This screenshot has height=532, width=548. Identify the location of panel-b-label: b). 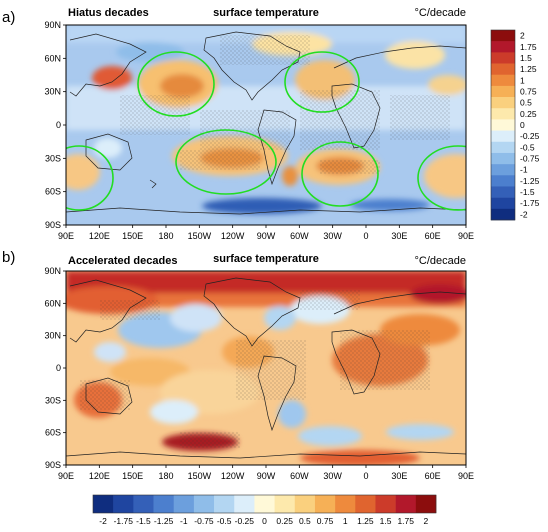
(8, 257).